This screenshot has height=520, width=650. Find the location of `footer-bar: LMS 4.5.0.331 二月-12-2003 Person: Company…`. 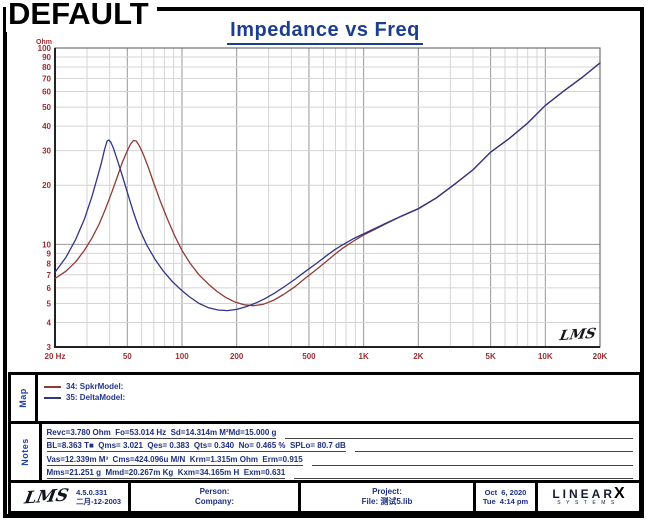

footer-bar: LMS 4.5.0.331 二月-12-2003 Person: Company… is located at coordinates (325, 497).